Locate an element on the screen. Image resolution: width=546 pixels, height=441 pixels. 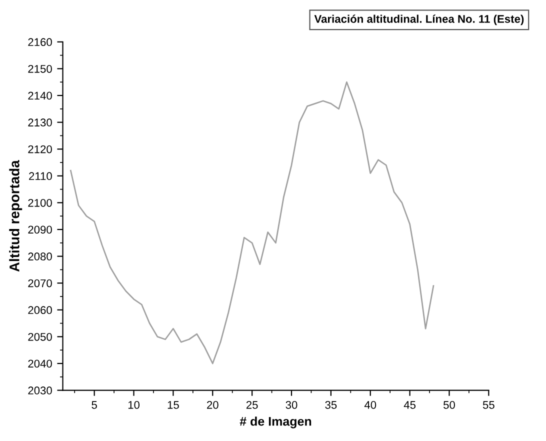
chart-title: Variación altitudinal. Línea No. 11 (Este) is located at coordinates (419, 20).